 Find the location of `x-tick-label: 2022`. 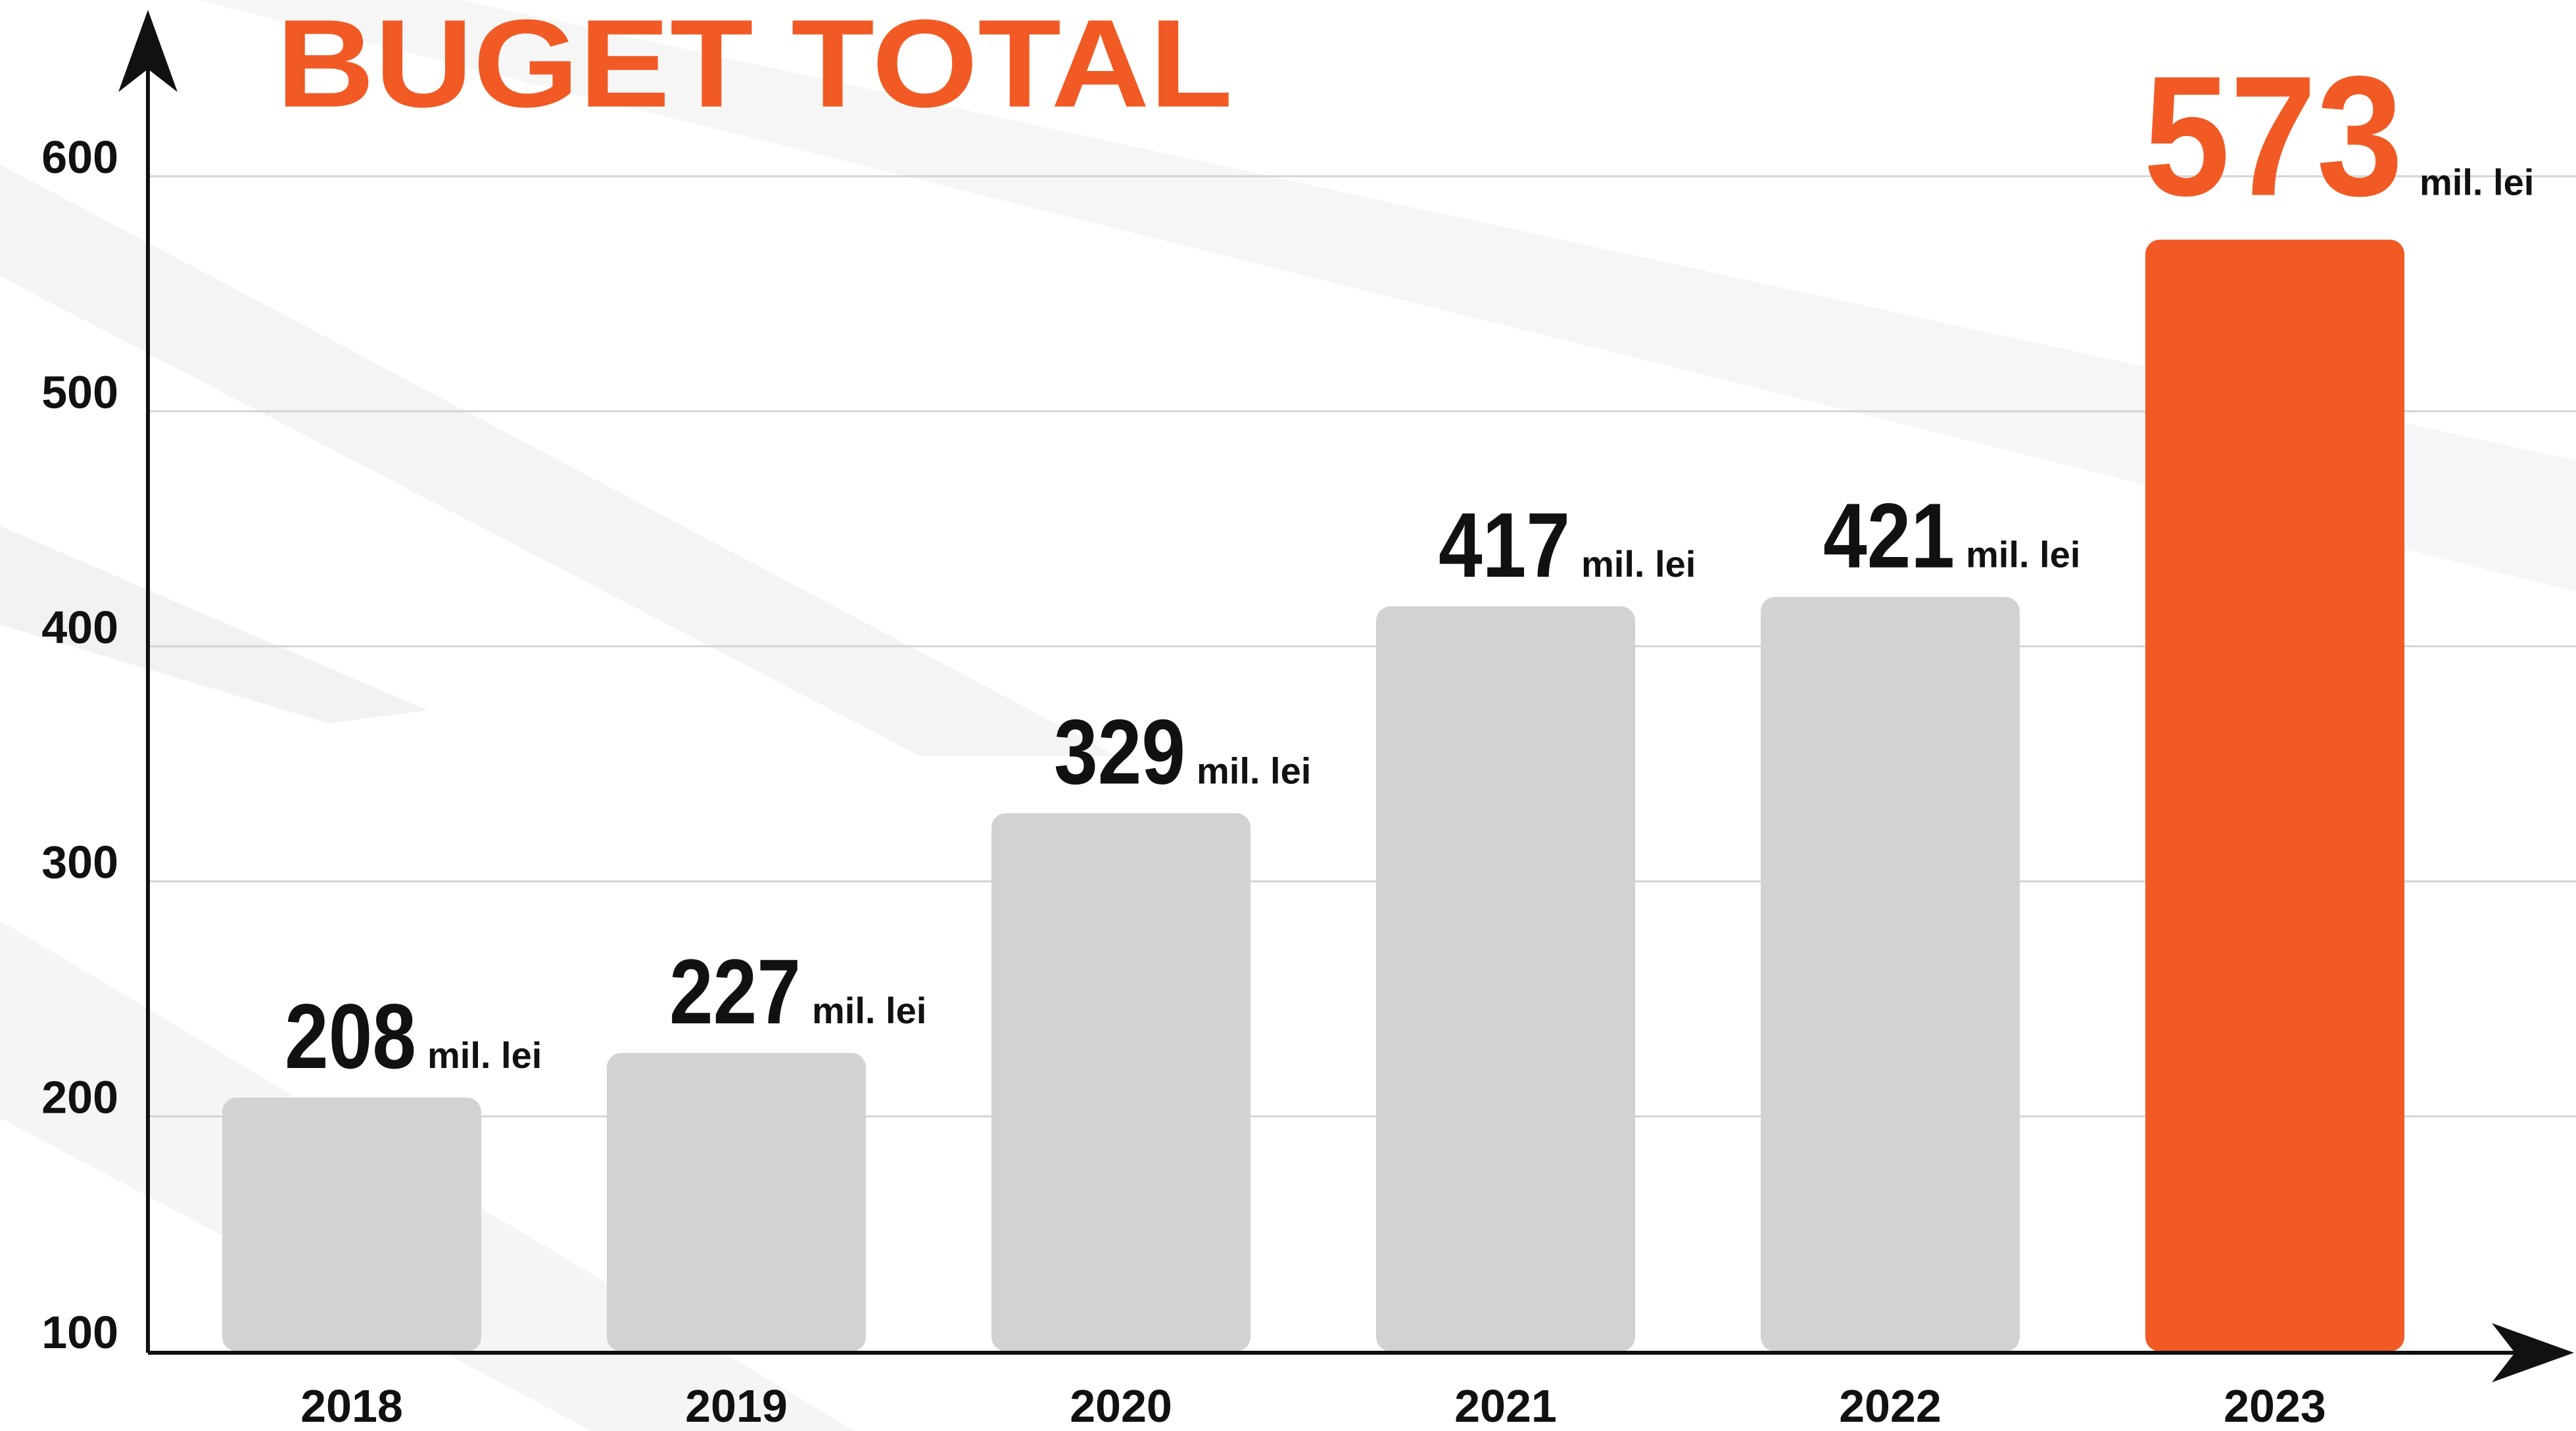

x-tick-label: 2022 is located at coordinates (1891, 1405).